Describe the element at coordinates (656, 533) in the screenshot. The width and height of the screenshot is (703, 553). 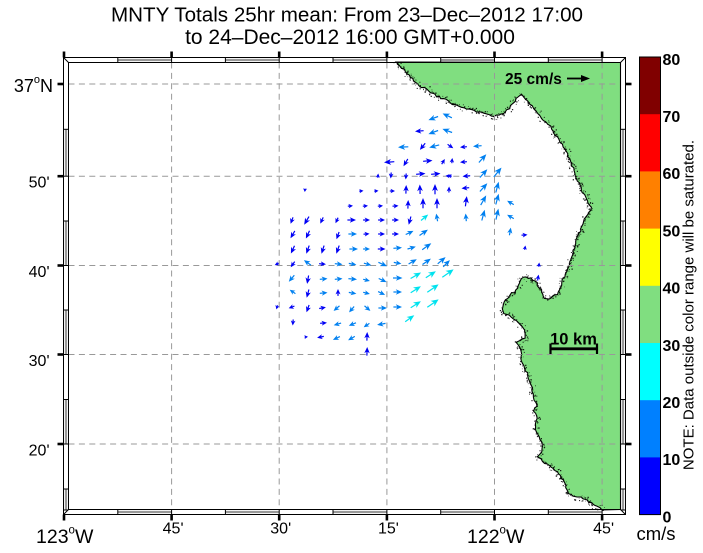
I see `svg-text: cm/s` at that location.